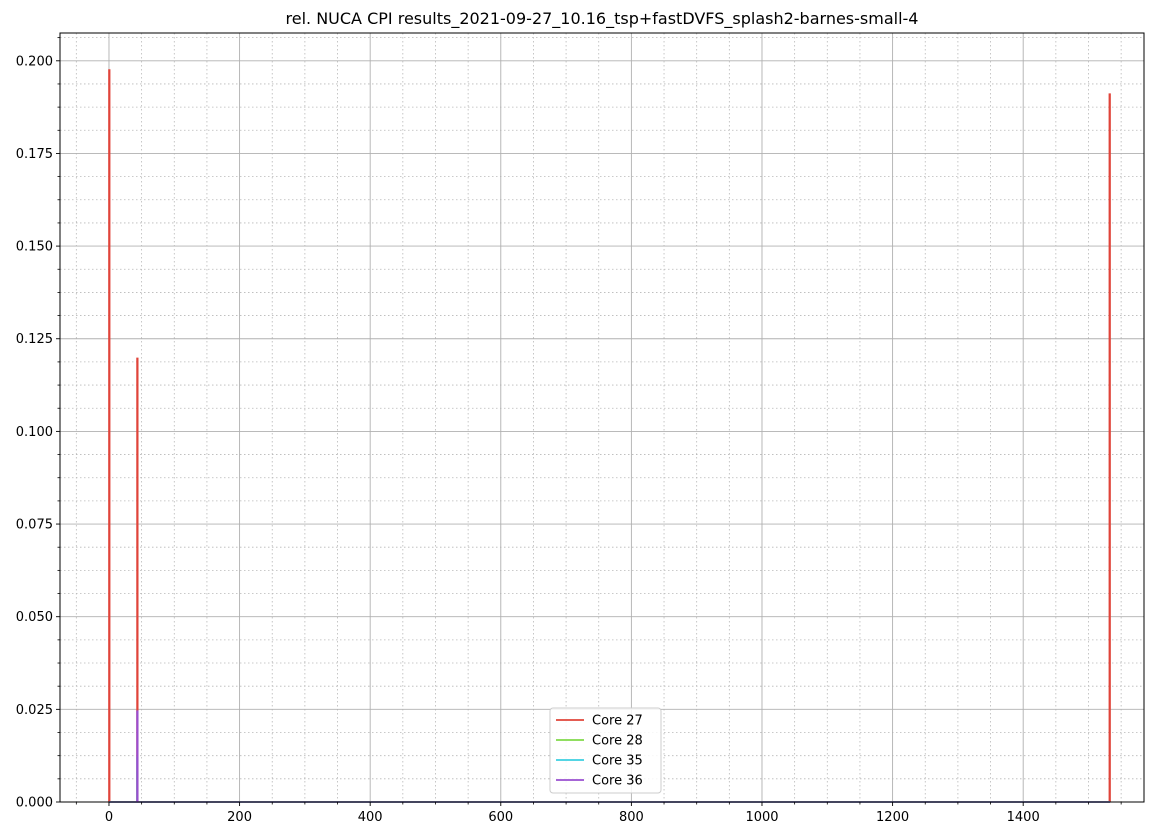 The width and height of the screenshot is (1166, 836). I want to click on x-tick-label: 1200, so click(892, 817).